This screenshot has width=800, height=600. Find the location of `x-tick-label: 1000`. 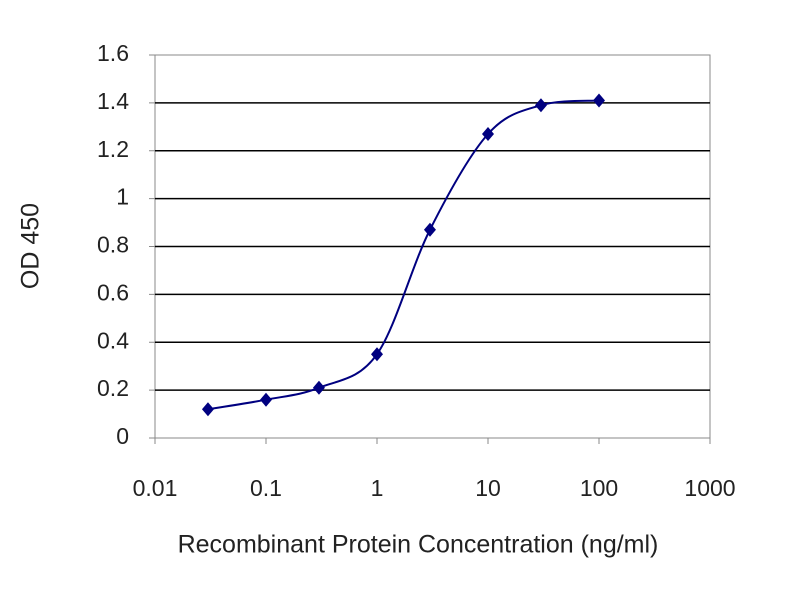

x-tick-label: 1000 is located at coordinates (709, 488).